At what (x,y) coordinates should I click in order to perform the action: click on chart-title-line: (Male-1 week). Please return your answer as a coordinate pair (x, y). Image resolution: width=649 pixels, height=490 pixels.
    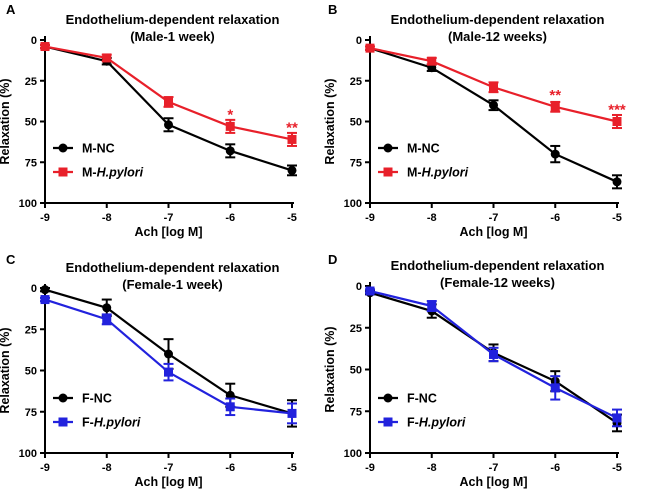
    Looking at the image, I should click on (172, 36).